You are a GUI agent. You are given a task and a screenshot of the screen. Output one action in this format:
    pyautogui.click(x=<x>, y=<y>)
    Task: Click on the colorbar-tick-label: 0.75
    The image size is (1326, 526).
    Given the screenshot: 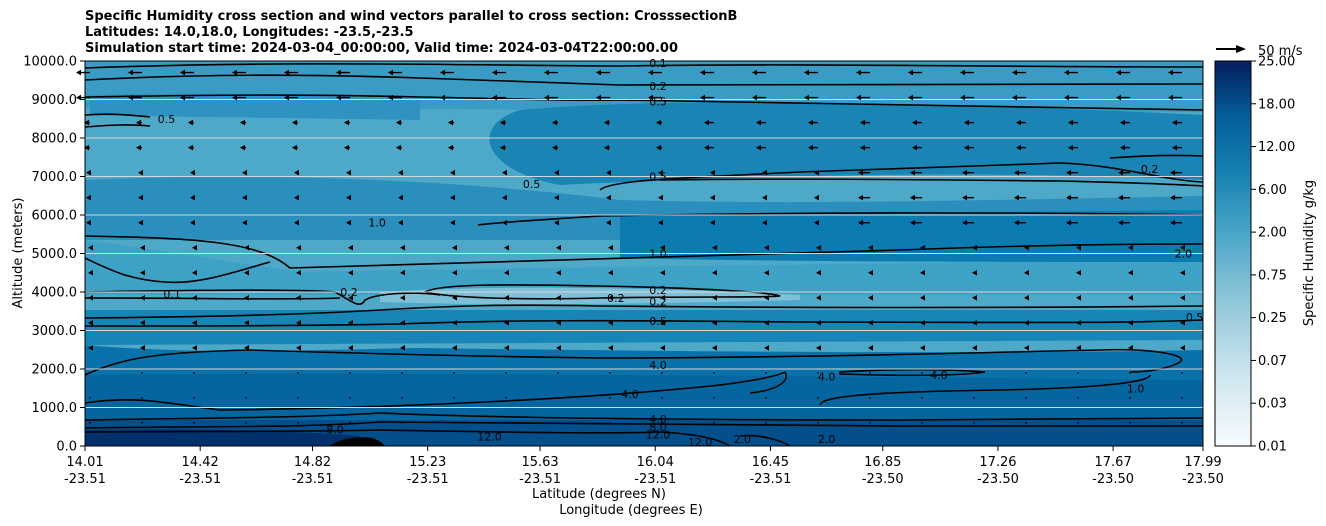 What is the action you would take?
    pyautogui.click(x=1272, y=275)
    